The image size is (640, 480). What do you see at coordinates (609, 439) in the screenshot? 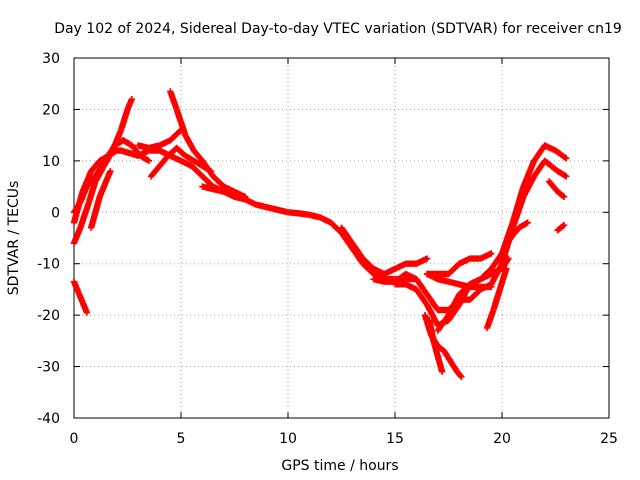
I see `x-tick-label: 25` at bounding box center [609, 439].